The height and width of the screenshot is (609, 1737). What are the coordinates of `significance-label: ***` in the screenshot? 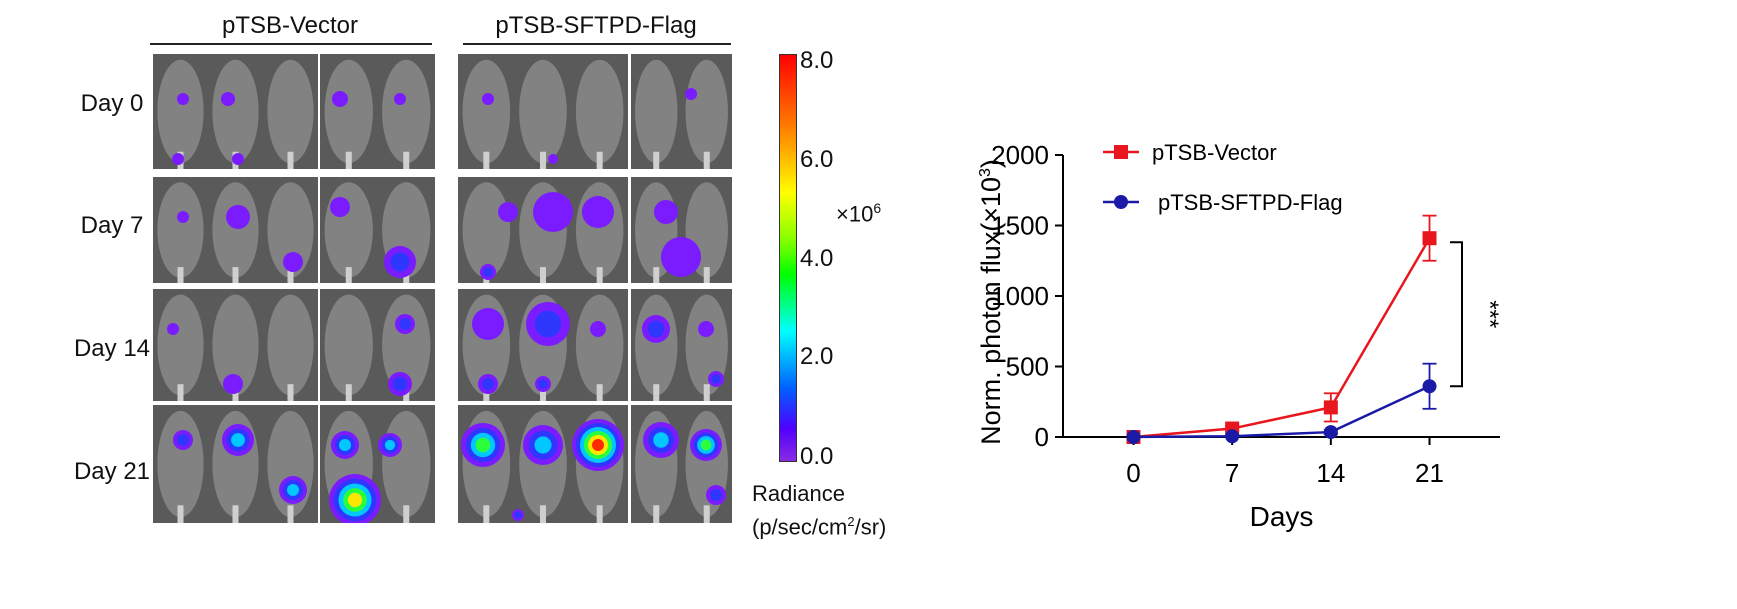 It's located at (1489, 314).